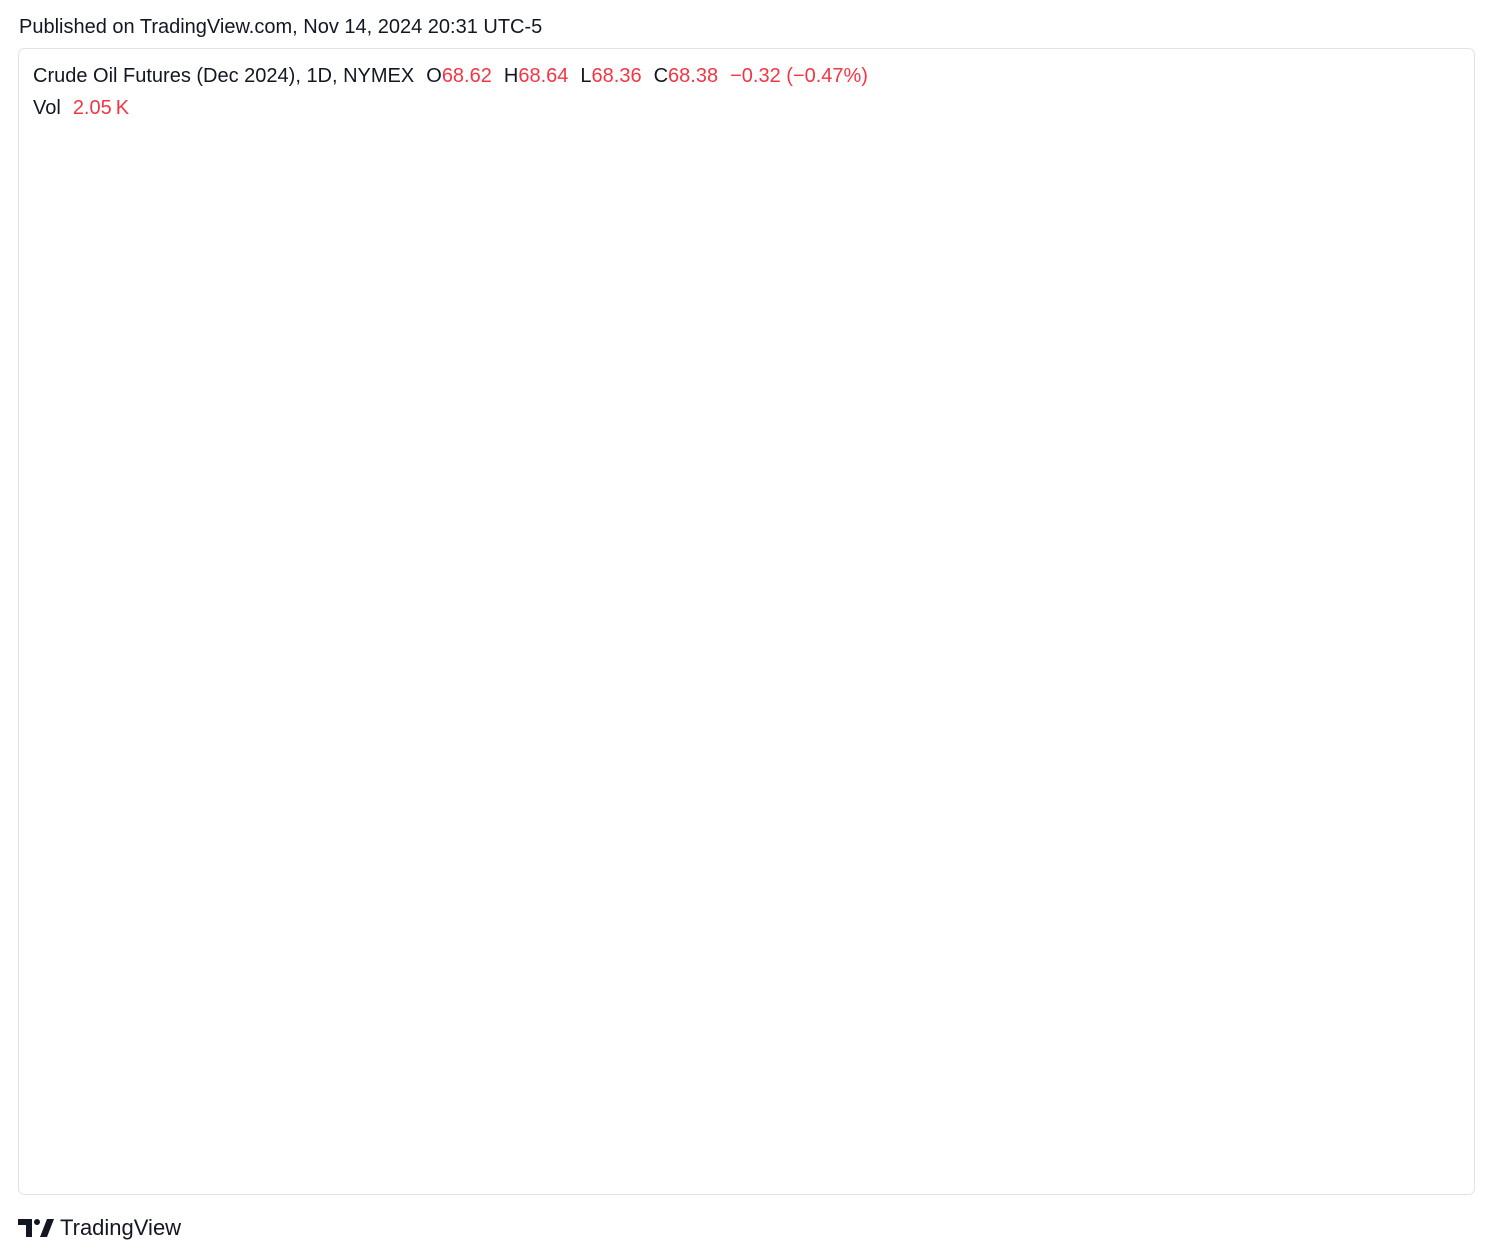  Describe the element at coordinates (661, 76) in the screenshot. I see `legend-key: C` at that location.